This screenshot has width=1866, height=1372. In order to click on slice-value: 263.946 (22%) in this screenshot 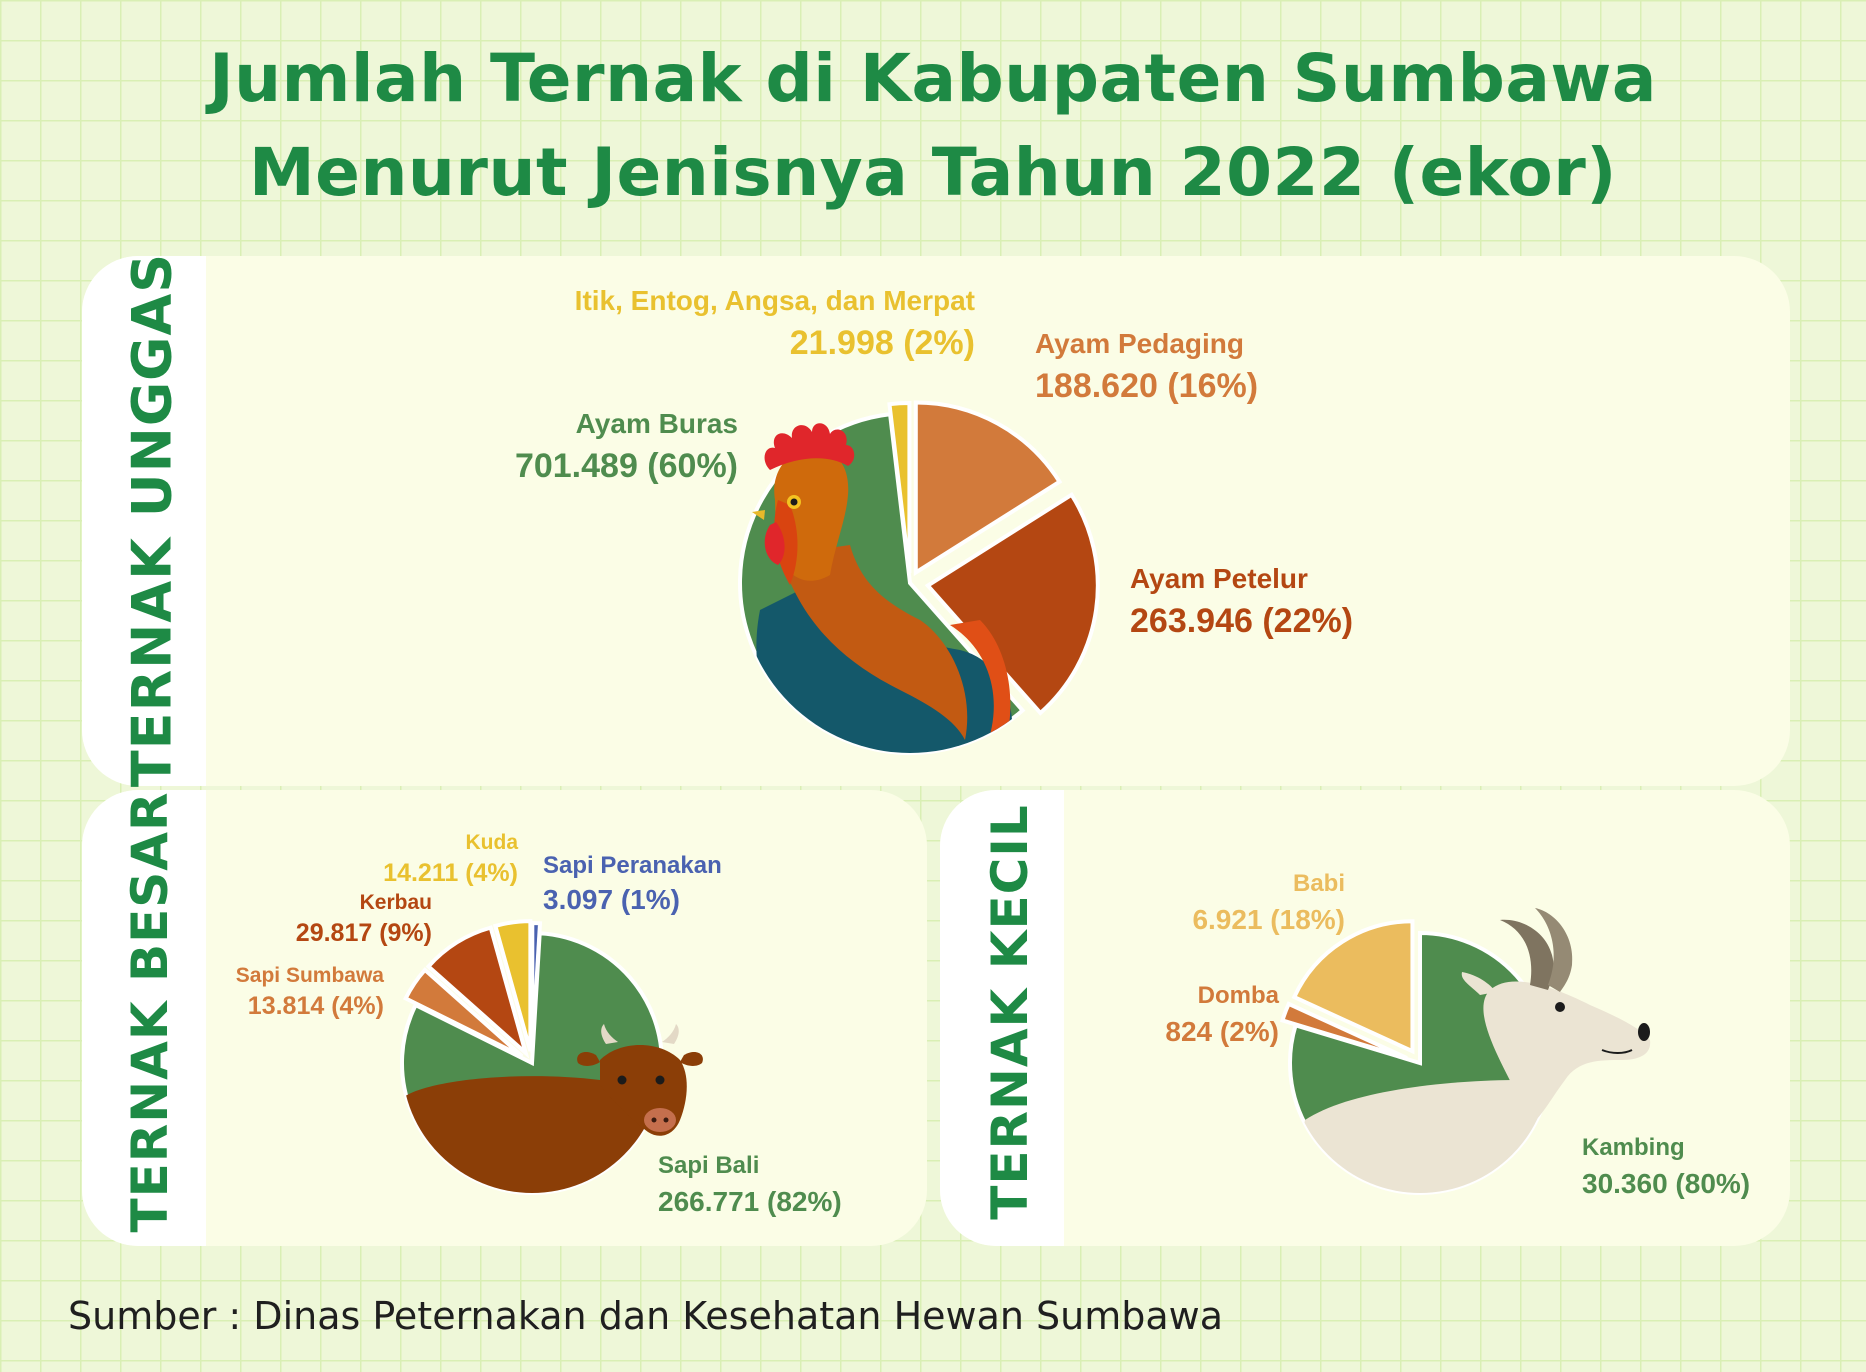, I will do `click(1241, 621)`.